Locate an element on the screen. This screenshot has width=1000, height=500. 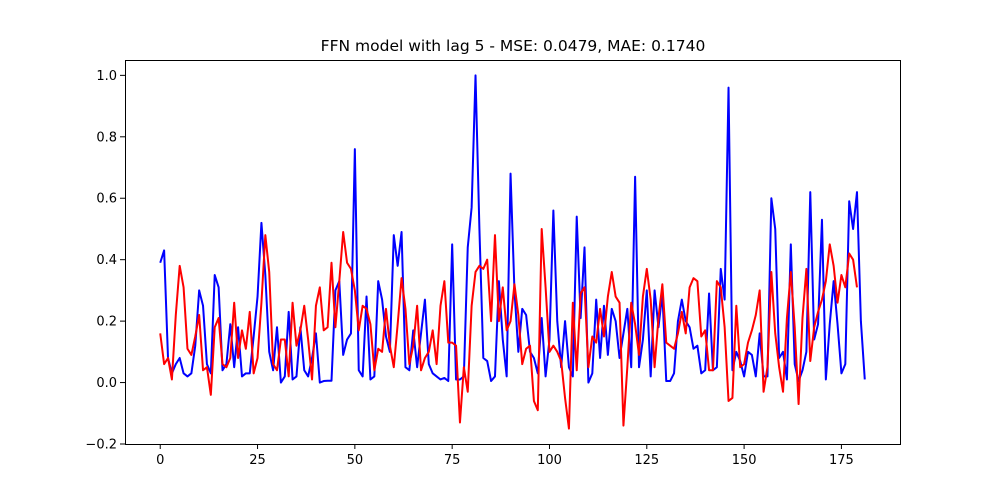
y-tick-label: 0.2 is located at coordinates (106, 322).